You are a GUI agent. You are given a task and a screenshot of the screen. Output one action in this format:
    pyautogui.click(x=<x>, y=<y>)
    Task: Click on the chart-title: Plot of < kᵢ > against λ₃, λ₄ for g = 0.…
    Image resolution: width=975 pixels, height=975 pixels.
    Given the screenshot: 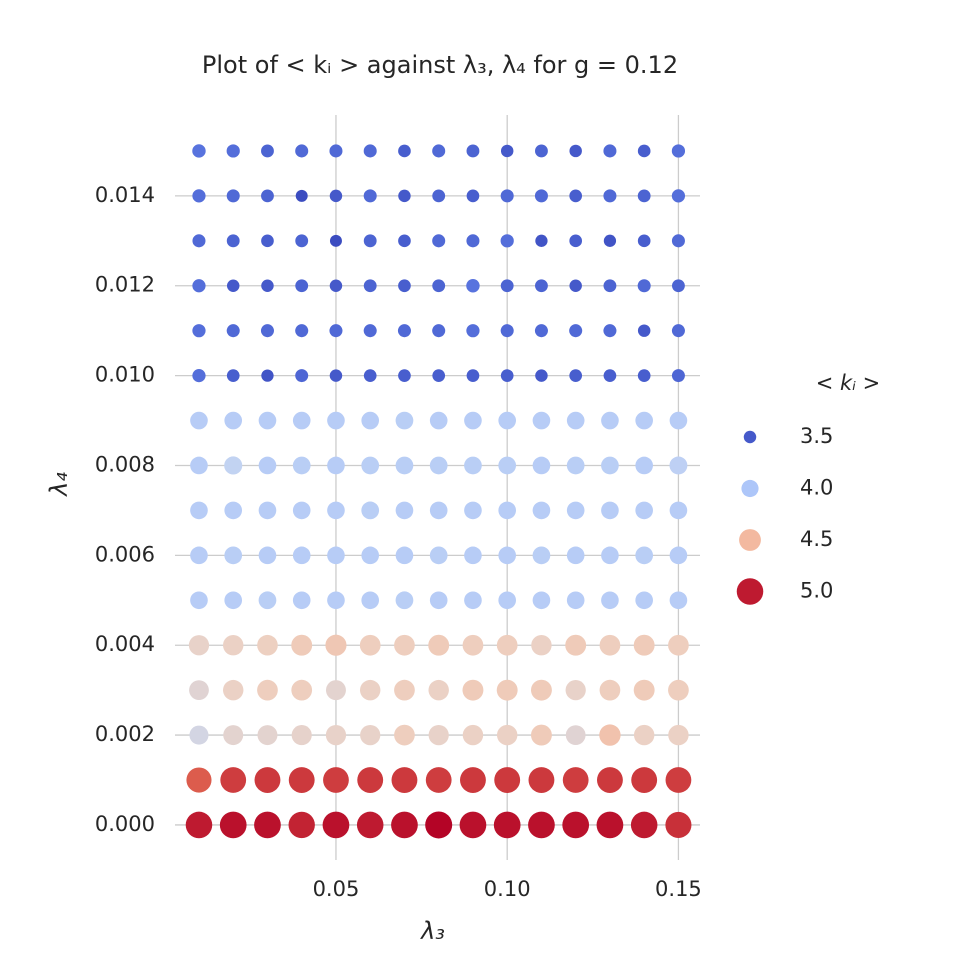 What is the action you would take?
    pyautogui.click(x=440, y=65)
    